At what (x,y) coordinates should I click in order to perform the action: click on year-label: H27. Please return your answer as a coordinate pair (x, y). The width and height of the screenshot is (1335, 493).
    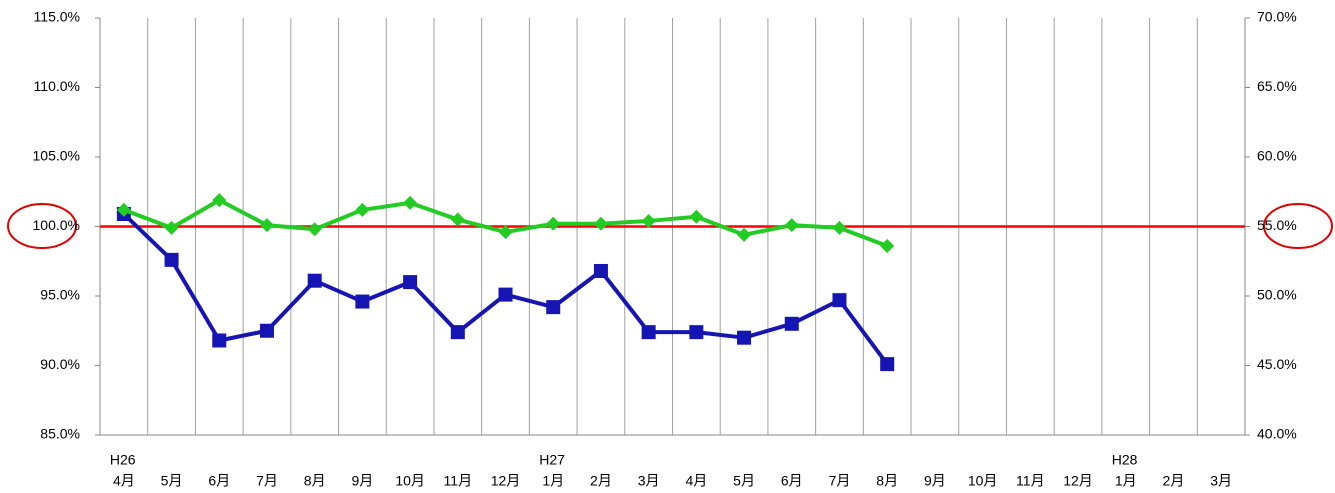
    Looking at the image, I should click on (552, 460).